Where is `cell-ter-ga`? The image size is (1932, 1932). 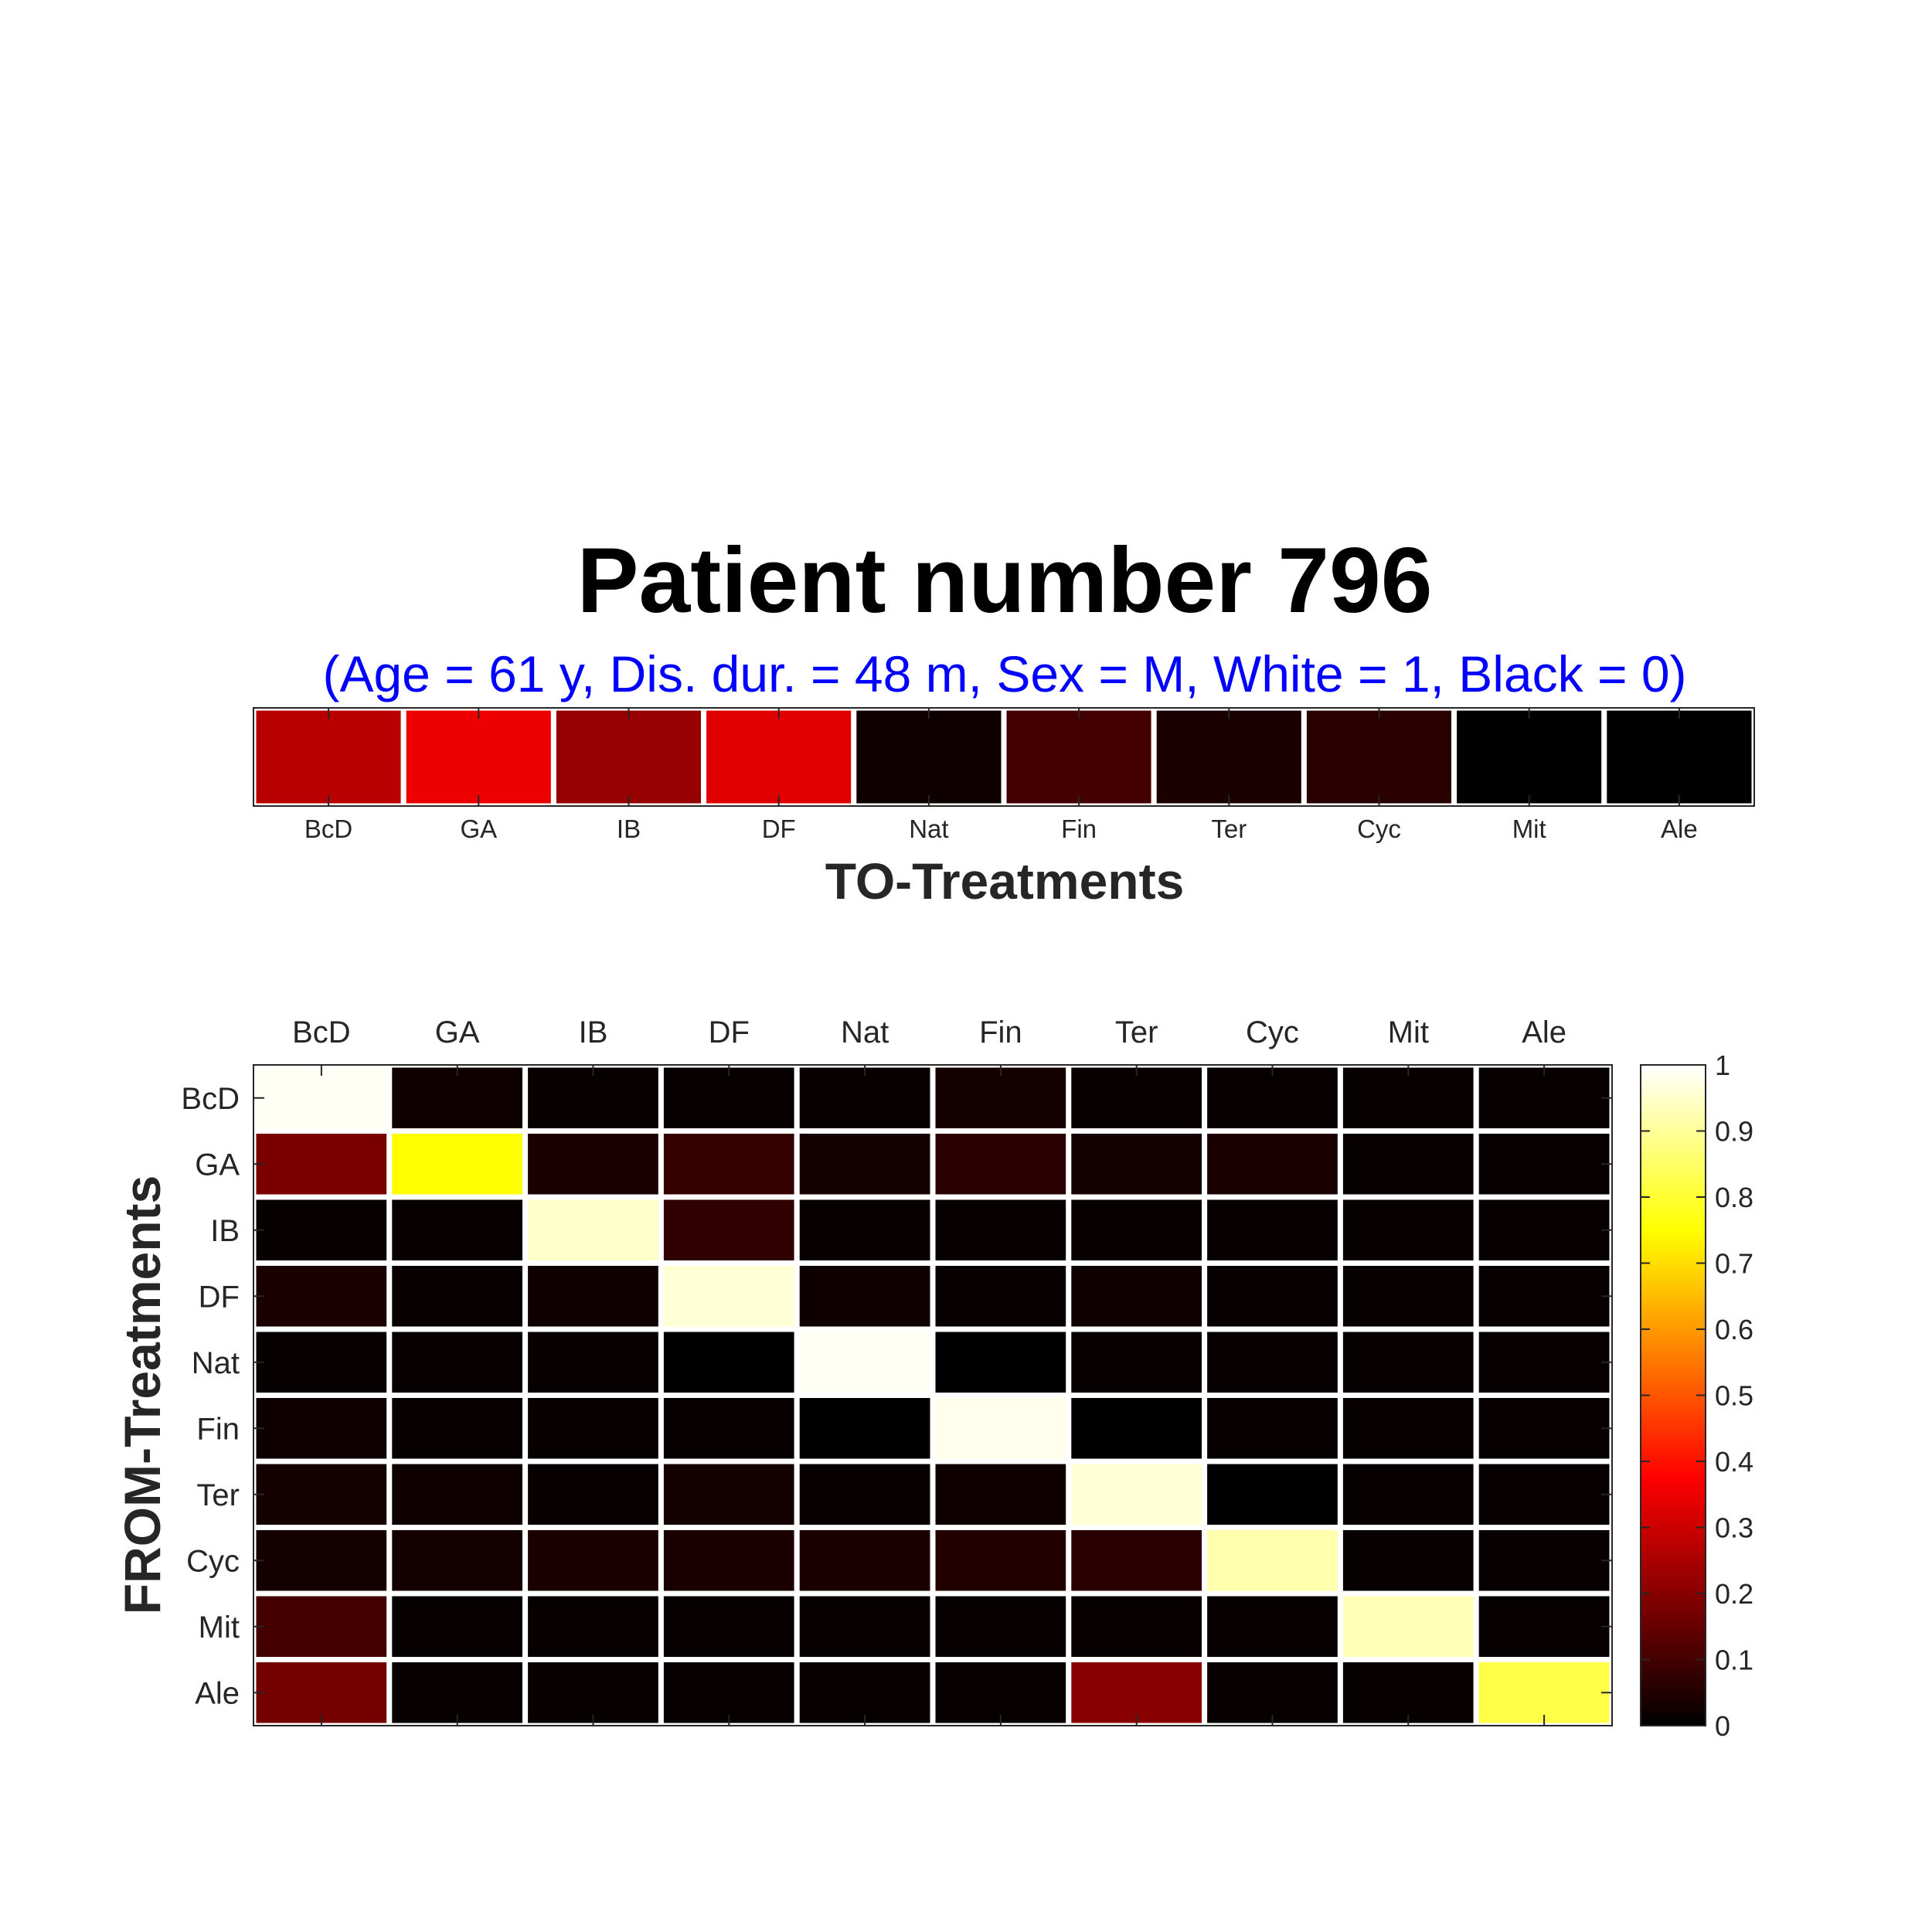
cell-ter-ga is located at coordinates (457, 1494).